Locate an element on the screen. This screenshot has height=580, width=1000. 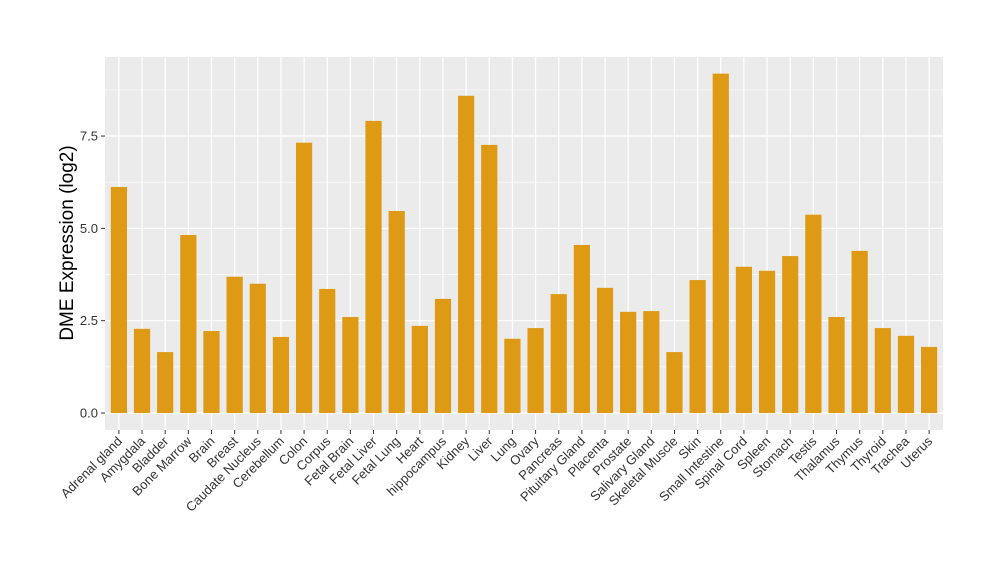
bar-stomach is located at coordinates (790, 335).